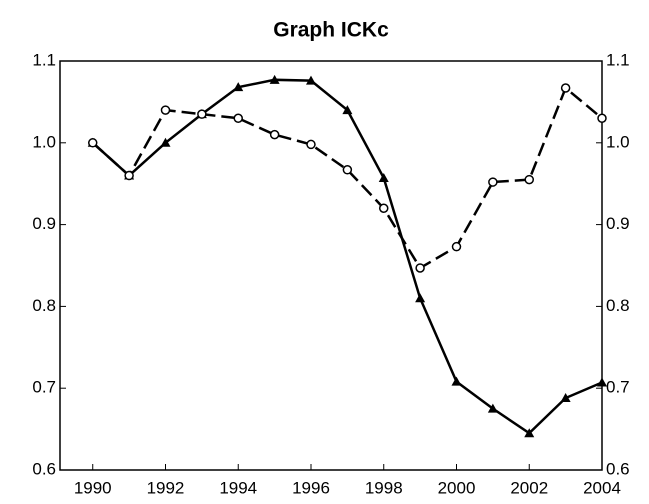 The width and height of the screenshot is (649, 504). What do you see at coordinates (44, 468) in the screenshot?
I see `y-tick-label: 0.6` at bounding box center [44, 468].